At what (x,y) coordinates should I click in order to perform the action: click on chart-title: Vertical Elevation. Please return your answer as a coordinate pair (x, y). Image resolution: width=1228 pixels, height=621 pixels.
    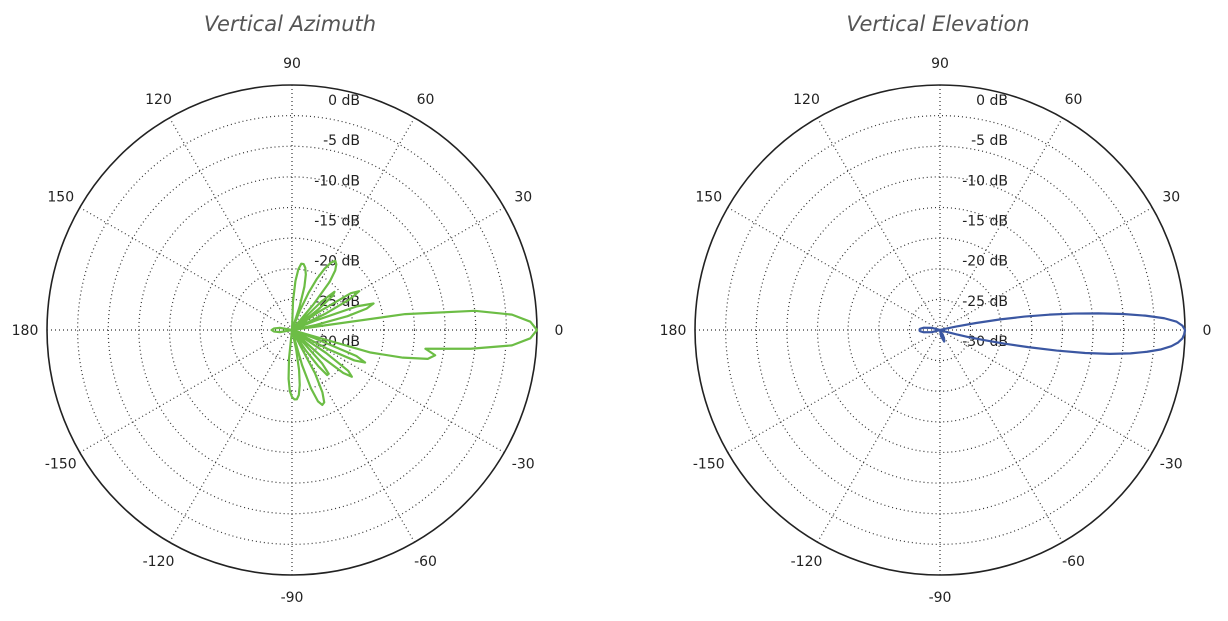
    Looking at the image, I should click on (937, 24).